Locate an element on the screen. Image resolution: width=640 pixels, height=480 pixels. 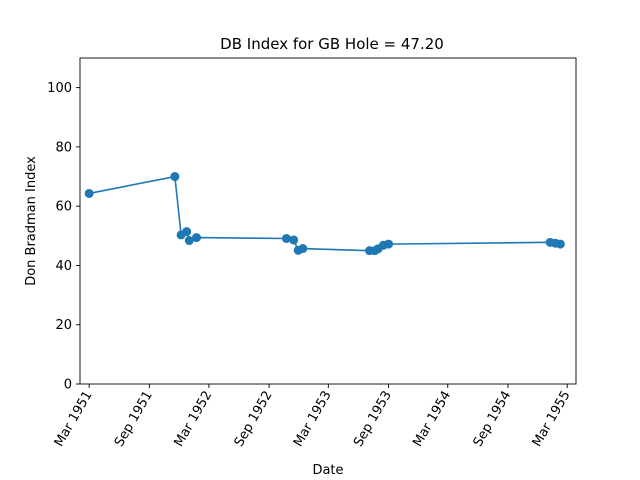
y-tick-label: 60 is located at coordinates (63, 207).